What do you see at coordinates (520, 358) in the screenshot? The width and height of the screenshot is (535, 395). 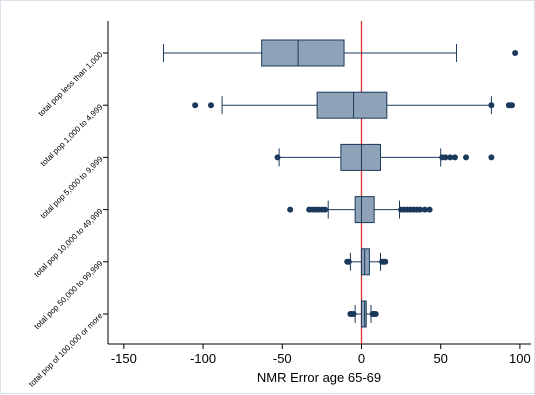 I see `x-tick-label: 100` at bounding box center [520, 358].